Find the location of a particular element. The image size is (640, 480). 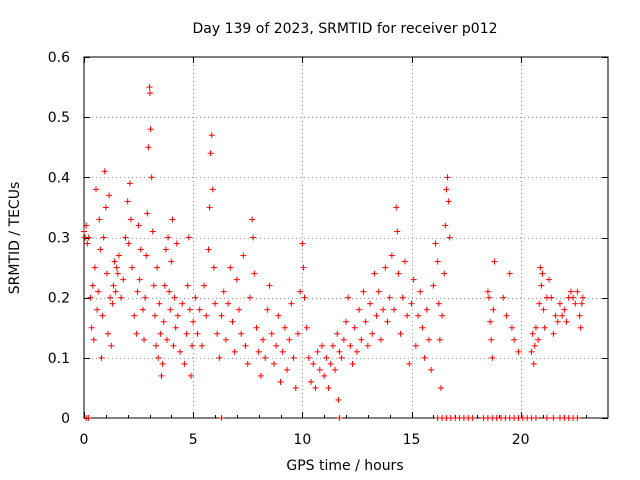

x-tick-label: 15 is located at coordinates (412, 440).